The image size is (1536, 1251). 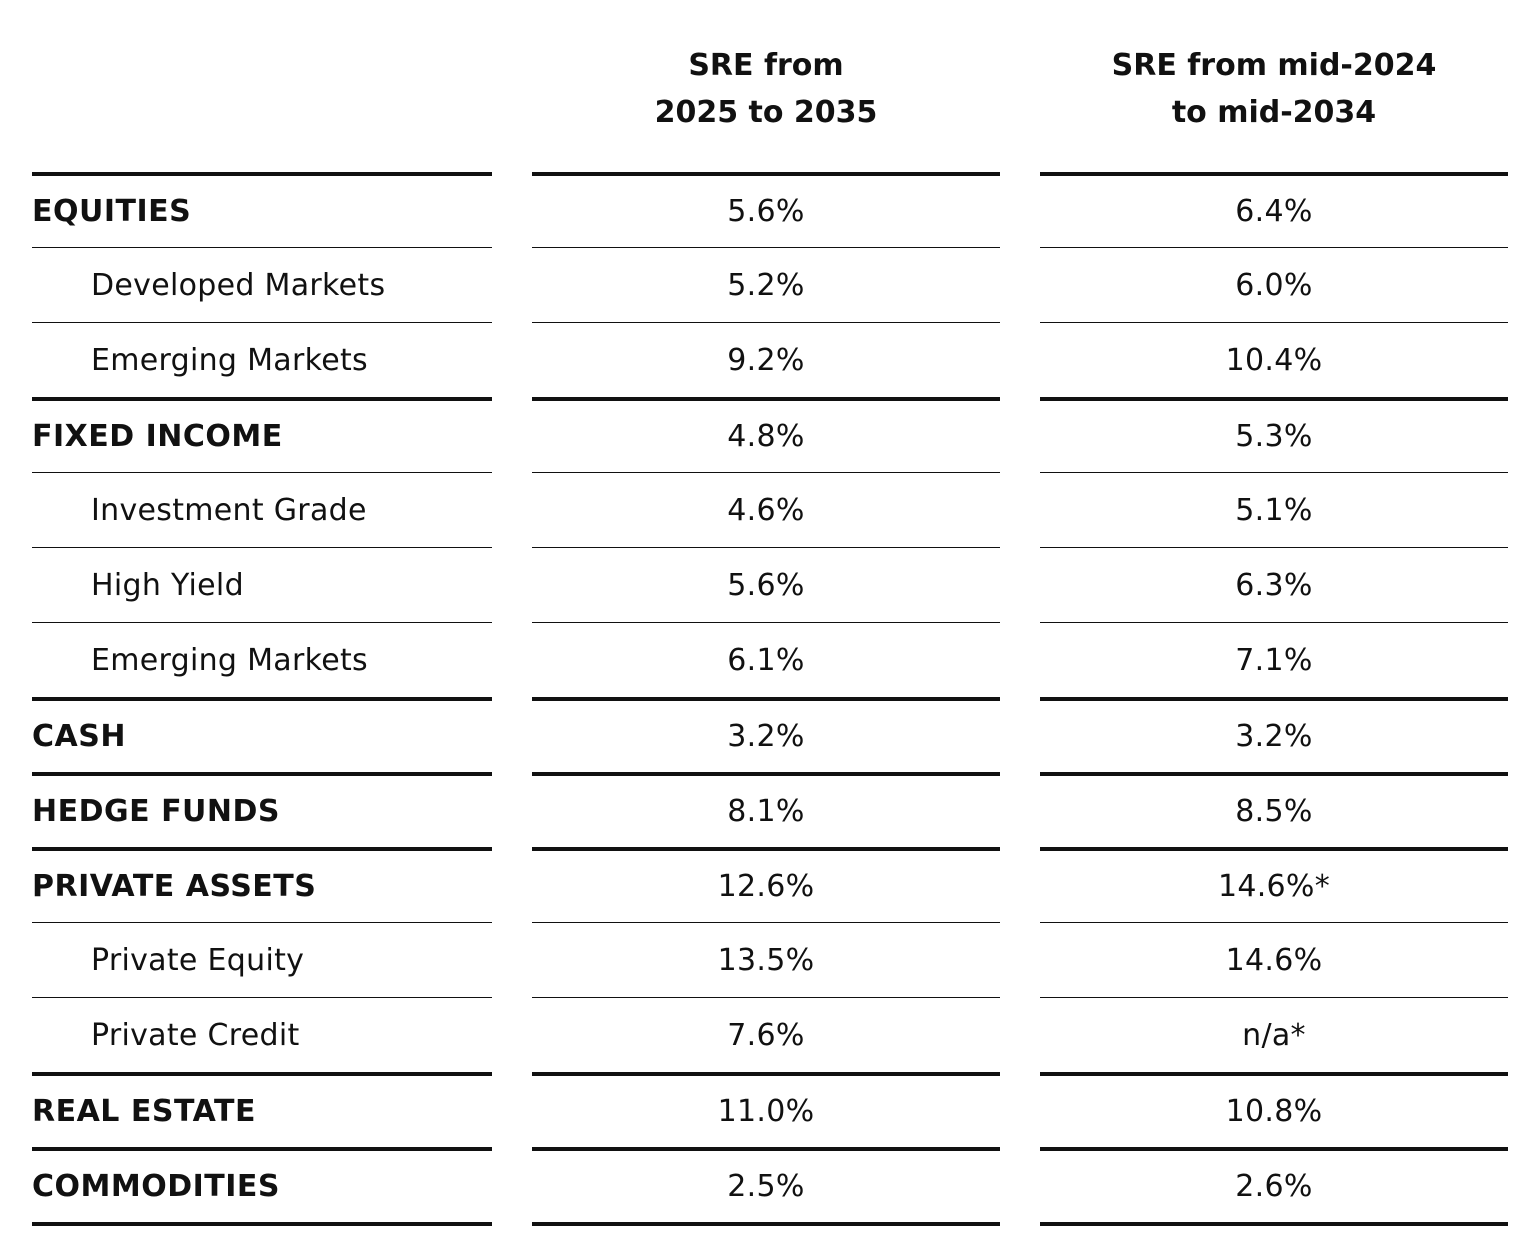 I want to click on row-label: High Yield, so click(x=262, y=584).